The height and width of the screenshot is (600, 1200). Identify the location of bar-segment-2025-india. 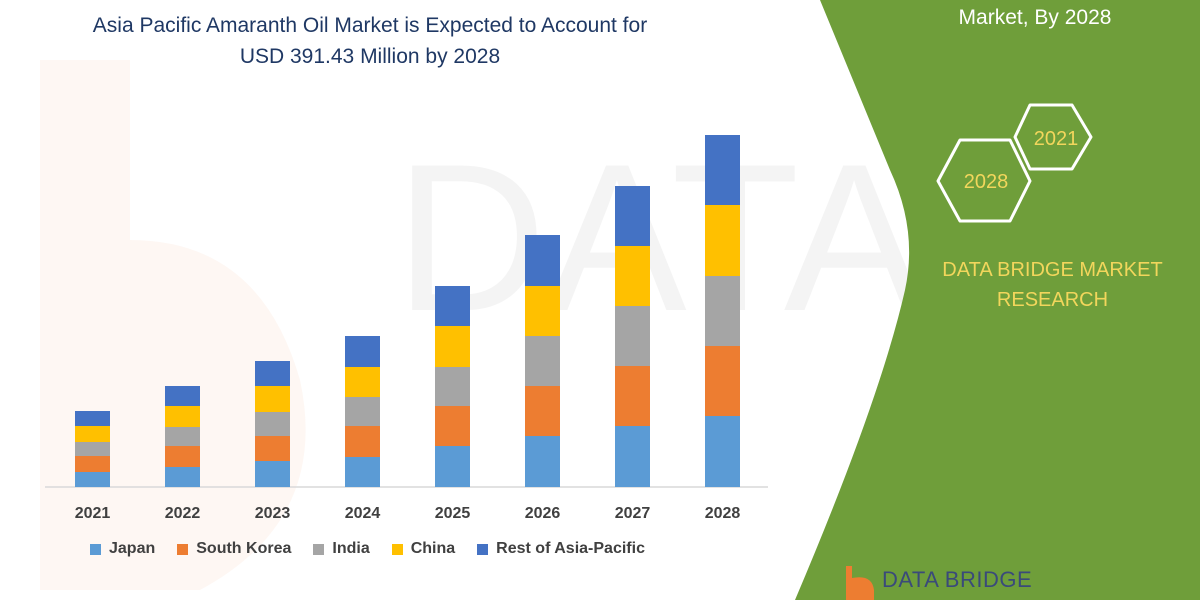
(452, 386).